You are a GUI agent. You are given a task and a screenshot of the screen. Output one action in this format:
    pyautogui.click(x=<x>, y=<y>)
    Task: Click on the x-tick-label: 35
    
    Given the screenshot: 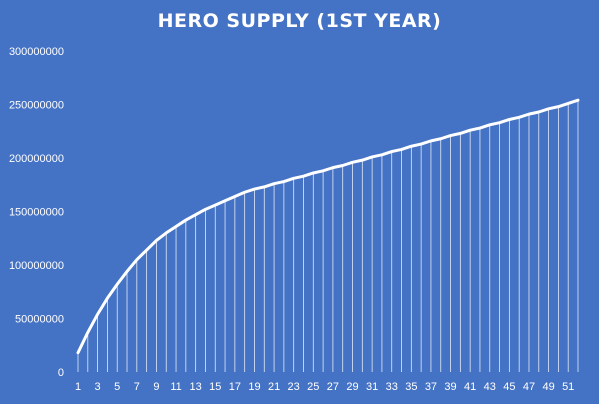 What is the action you would take?
    pyautogui.click(x=411, y=387)
    